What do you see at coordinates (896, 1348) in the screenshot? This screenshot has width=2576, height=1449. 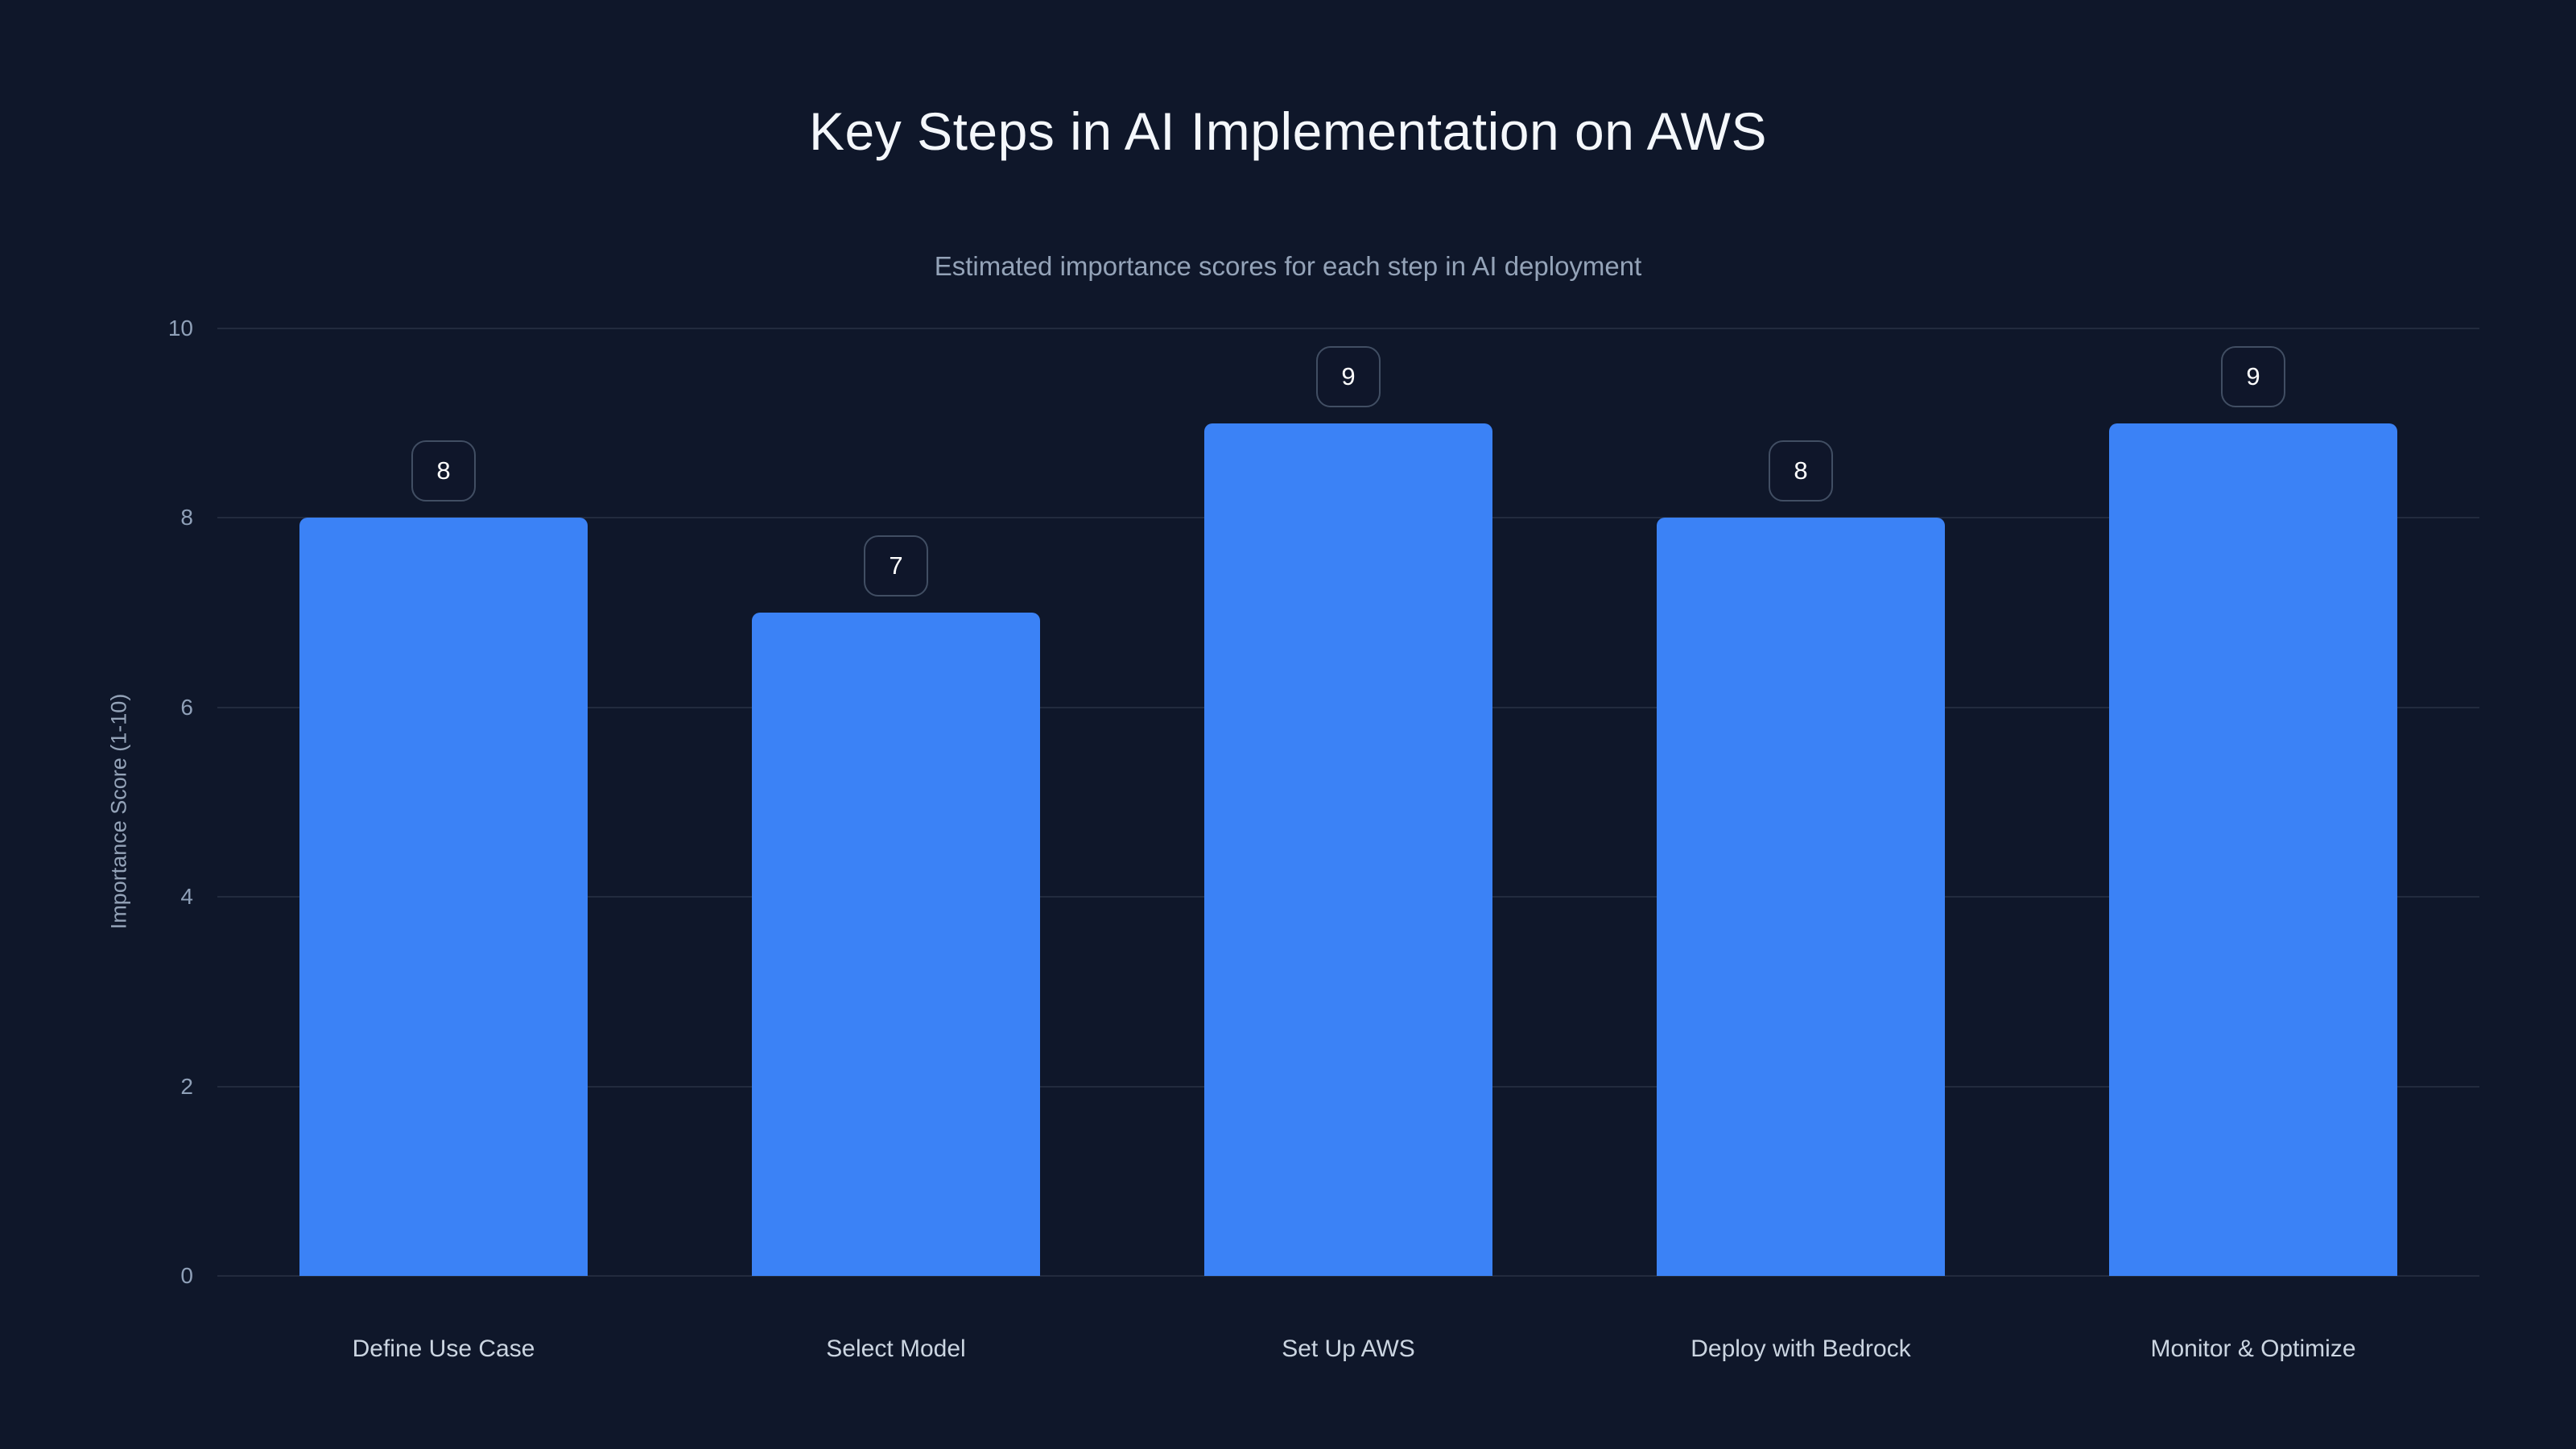 I see `x-axis-label-select-model: Select Model` at bounding box center [896, 1348].